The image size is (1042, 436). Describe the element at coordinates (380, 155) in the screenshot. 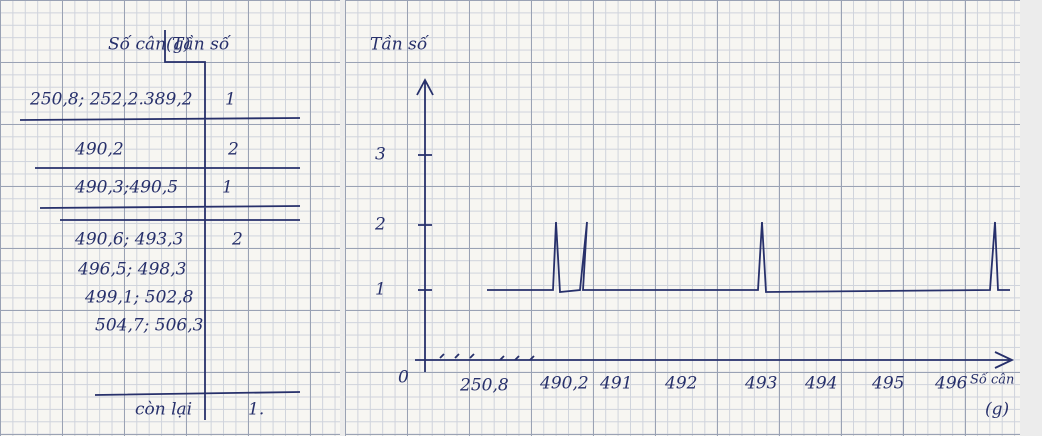

I see `y-tick-label: 3` at that location.